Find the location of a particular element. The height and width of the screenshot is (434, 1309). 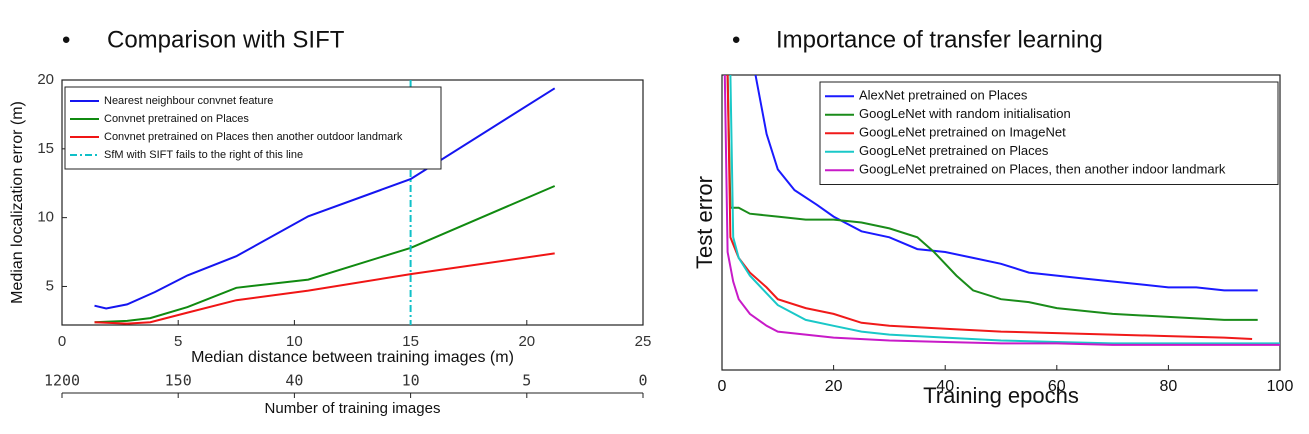

legend-label: GoogLeNet pretrained on ImageNet is located at coordinates (962, 132).